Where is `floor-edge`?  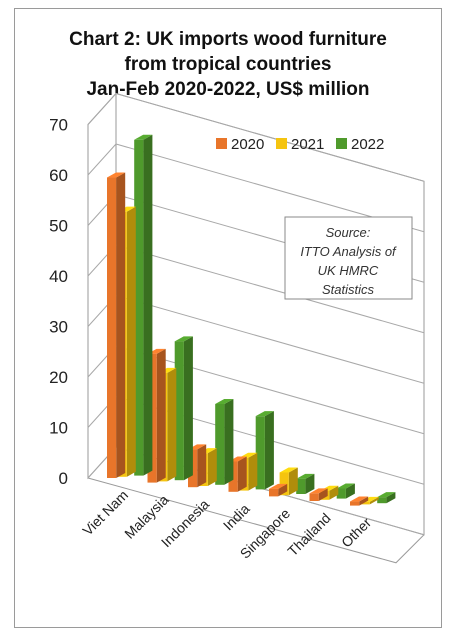 floor-edge is located at coordinates (256, 520).